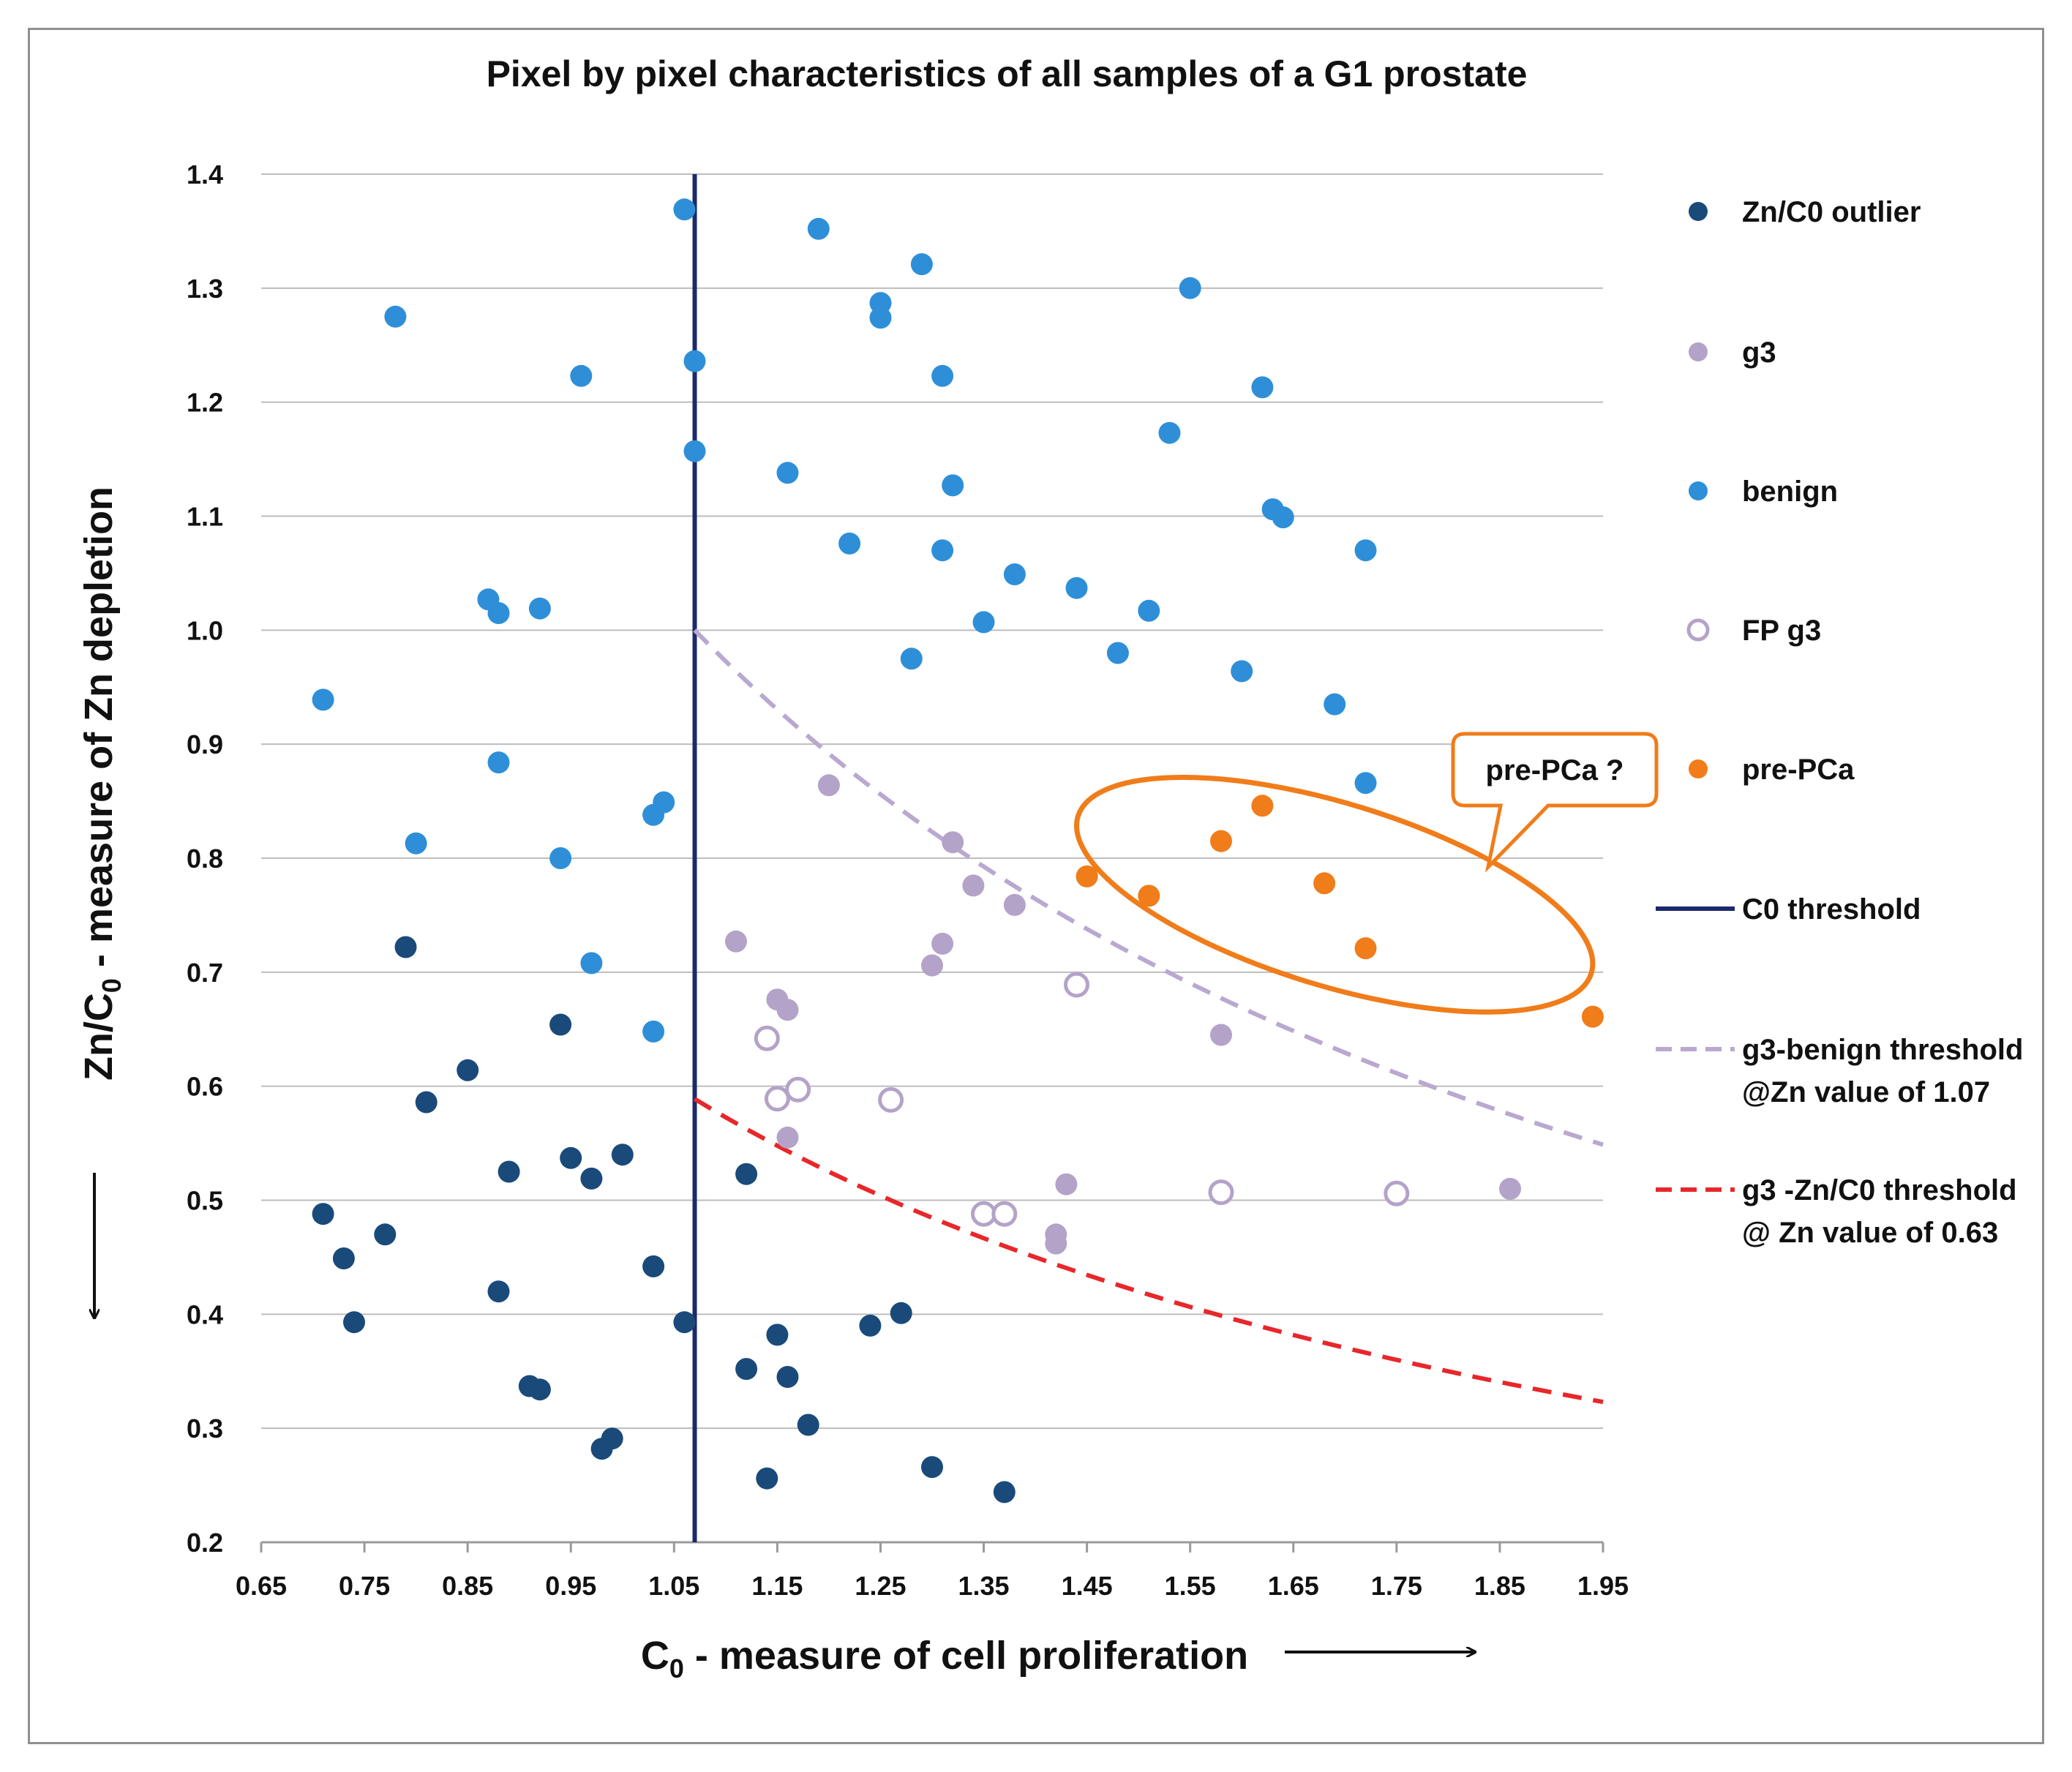 The image size is (2072, 1772). I want to click on legend-label-benign: benign, so click(1790, 492).